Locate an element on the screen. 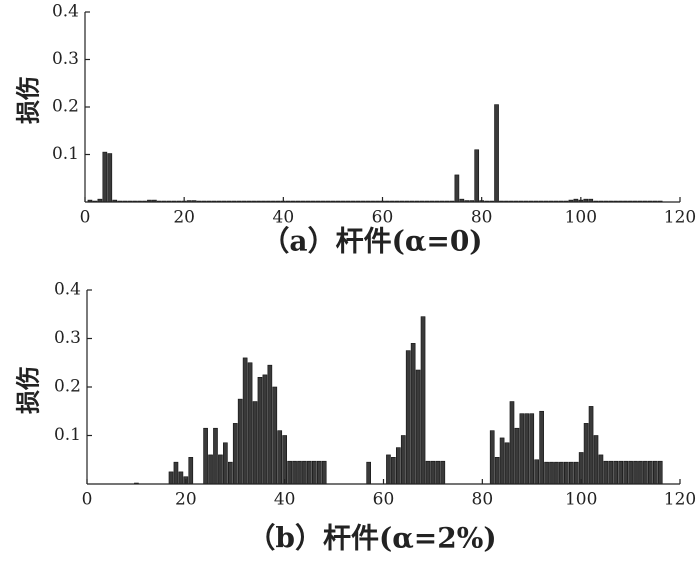 The width and height of the screenshot is (700, 564). y-tick-label: 0.2 is located at coordinates (65, 107).